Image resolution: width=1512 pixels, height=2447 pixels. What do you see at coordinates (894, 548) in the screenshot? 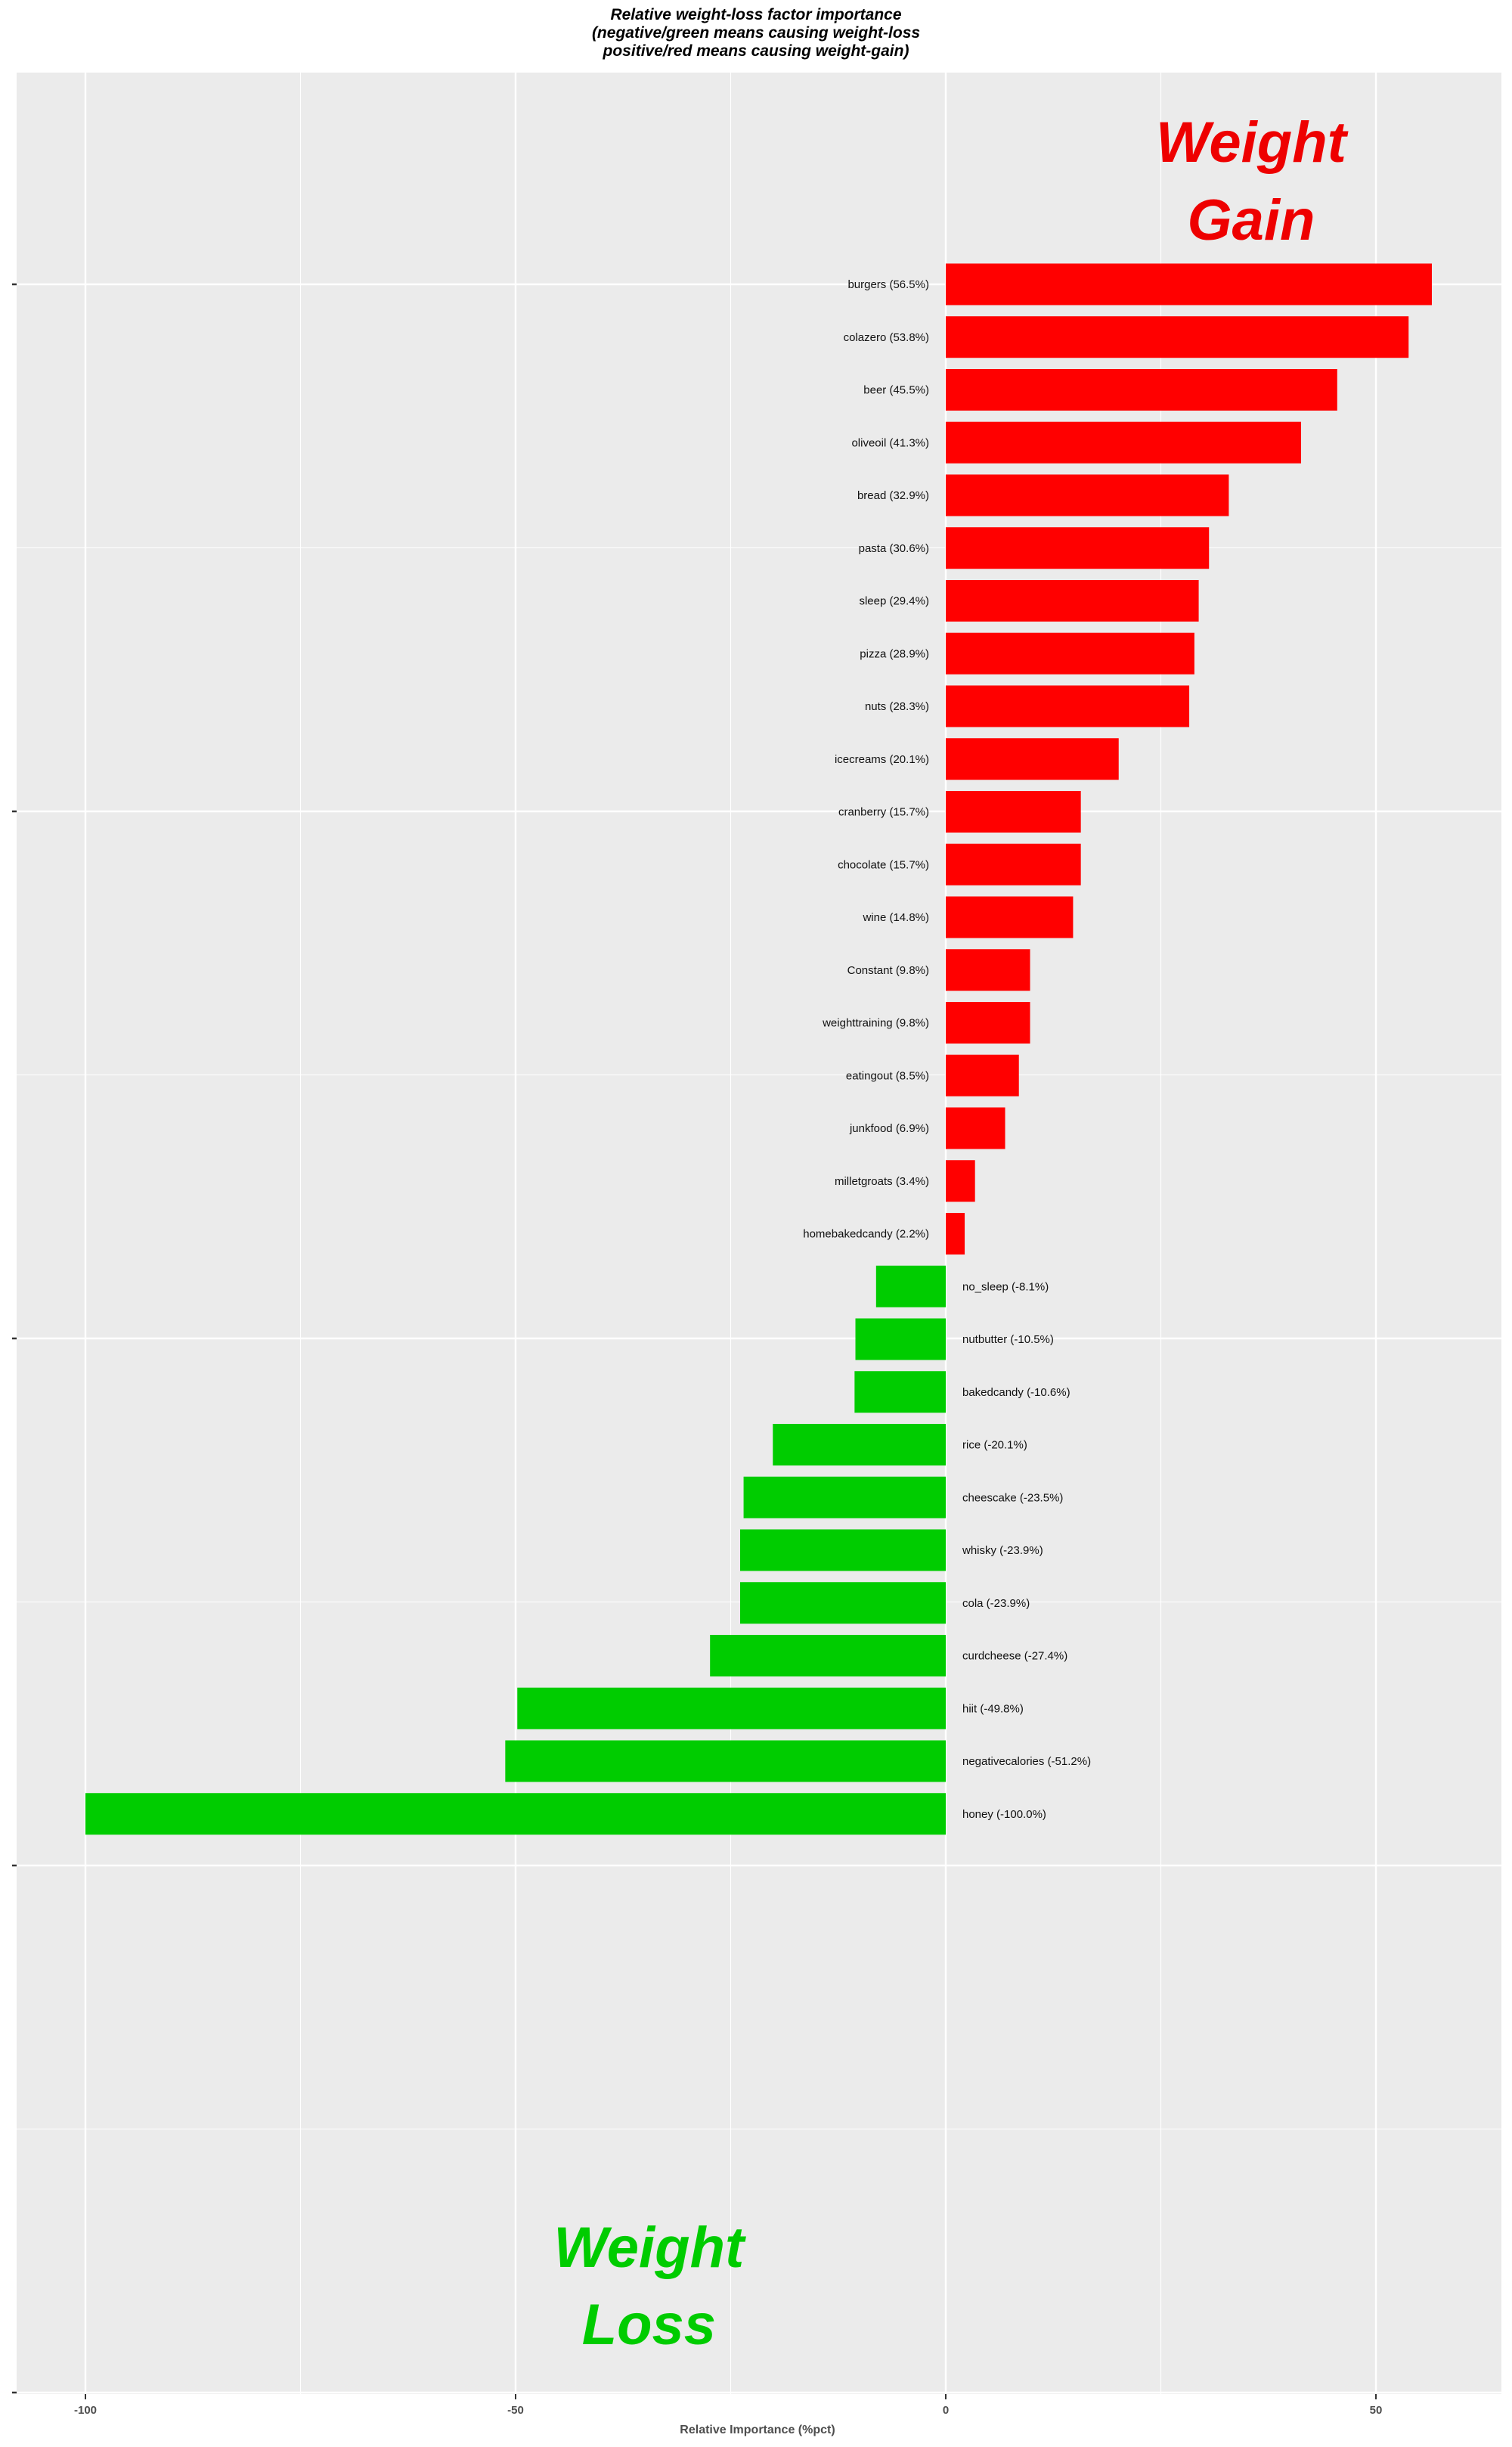
I see `bar-label: pasta (30.6%)` at bounding box center [894, 548].